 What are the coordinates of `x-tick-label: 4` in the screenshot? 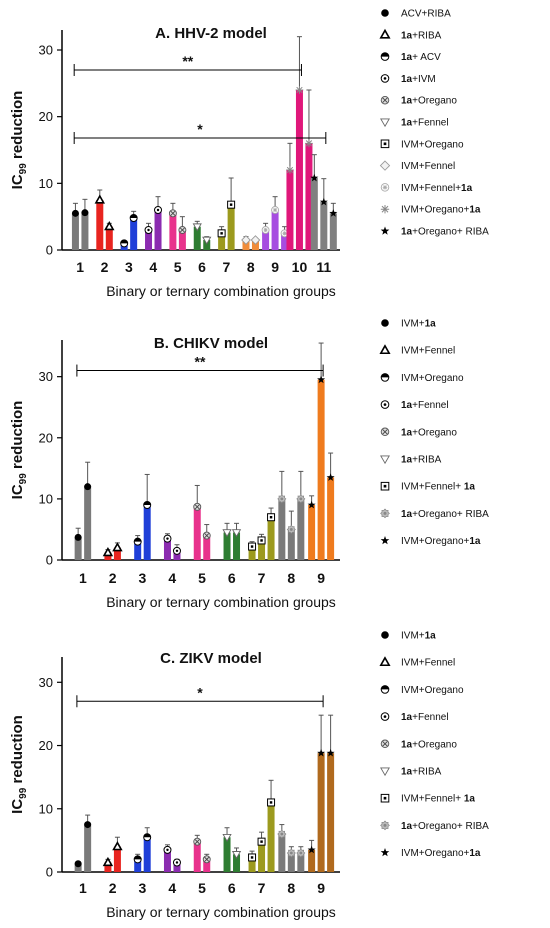 It's located at (172, 888).